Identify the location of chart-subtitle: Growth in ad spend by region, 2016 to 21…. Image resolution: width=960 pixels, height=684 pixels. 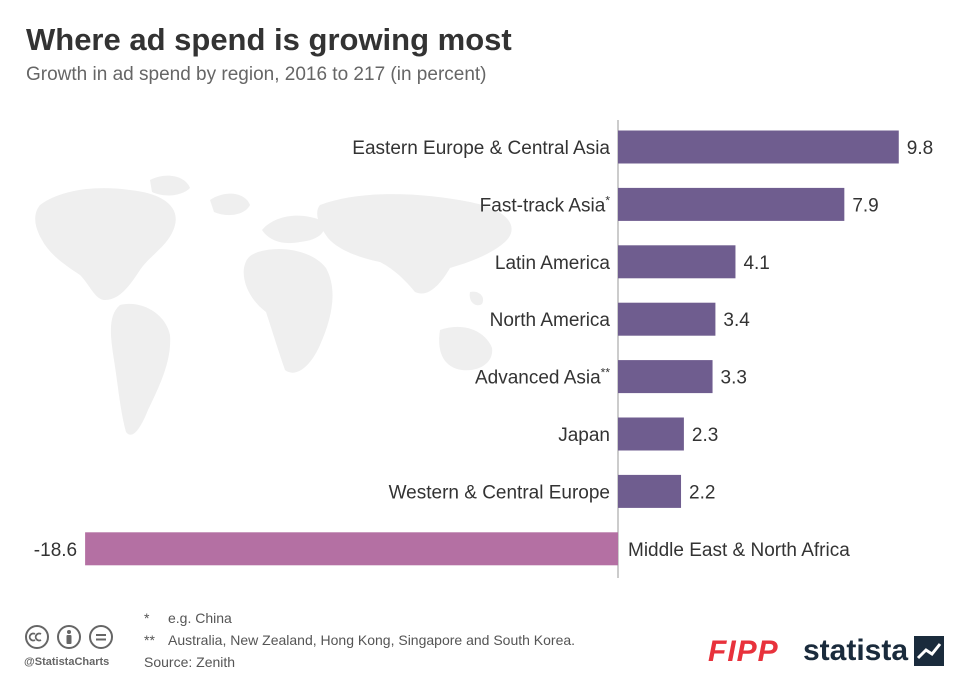
(256, 74).